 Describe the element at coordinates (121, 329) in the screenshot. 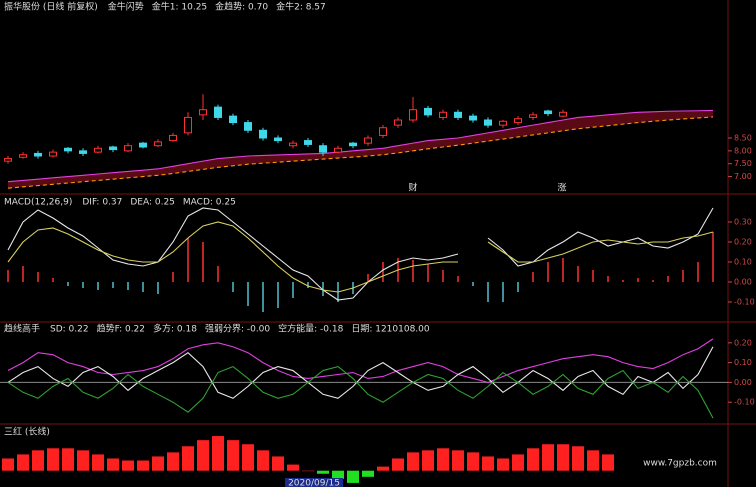

I see `readout: 趋势F: 0.22` at that location.